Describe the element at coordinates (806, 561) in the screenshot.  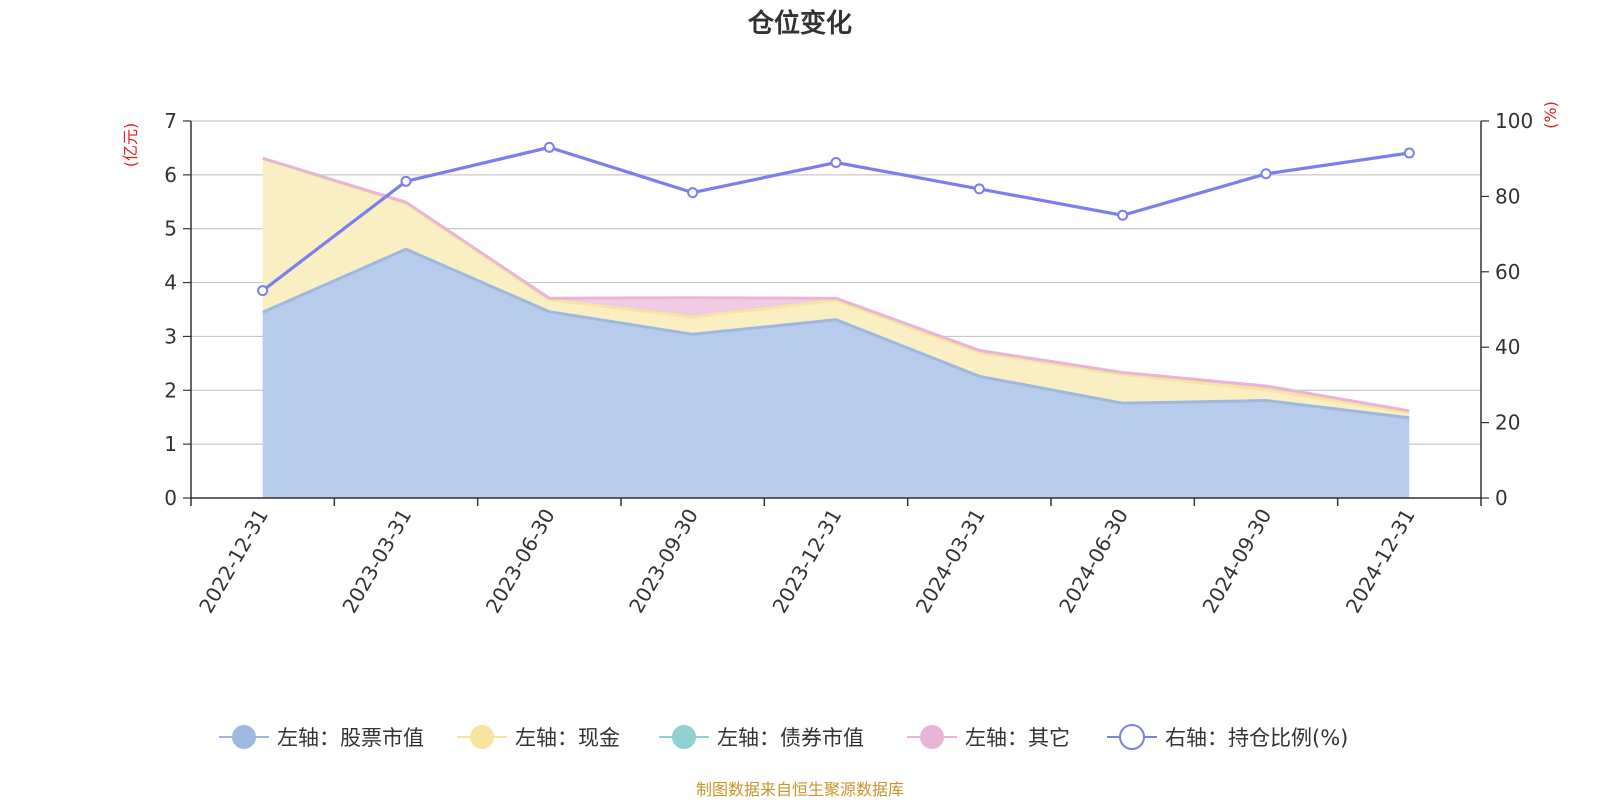
I see `x-tick-label: 2023-12-31` at that location.